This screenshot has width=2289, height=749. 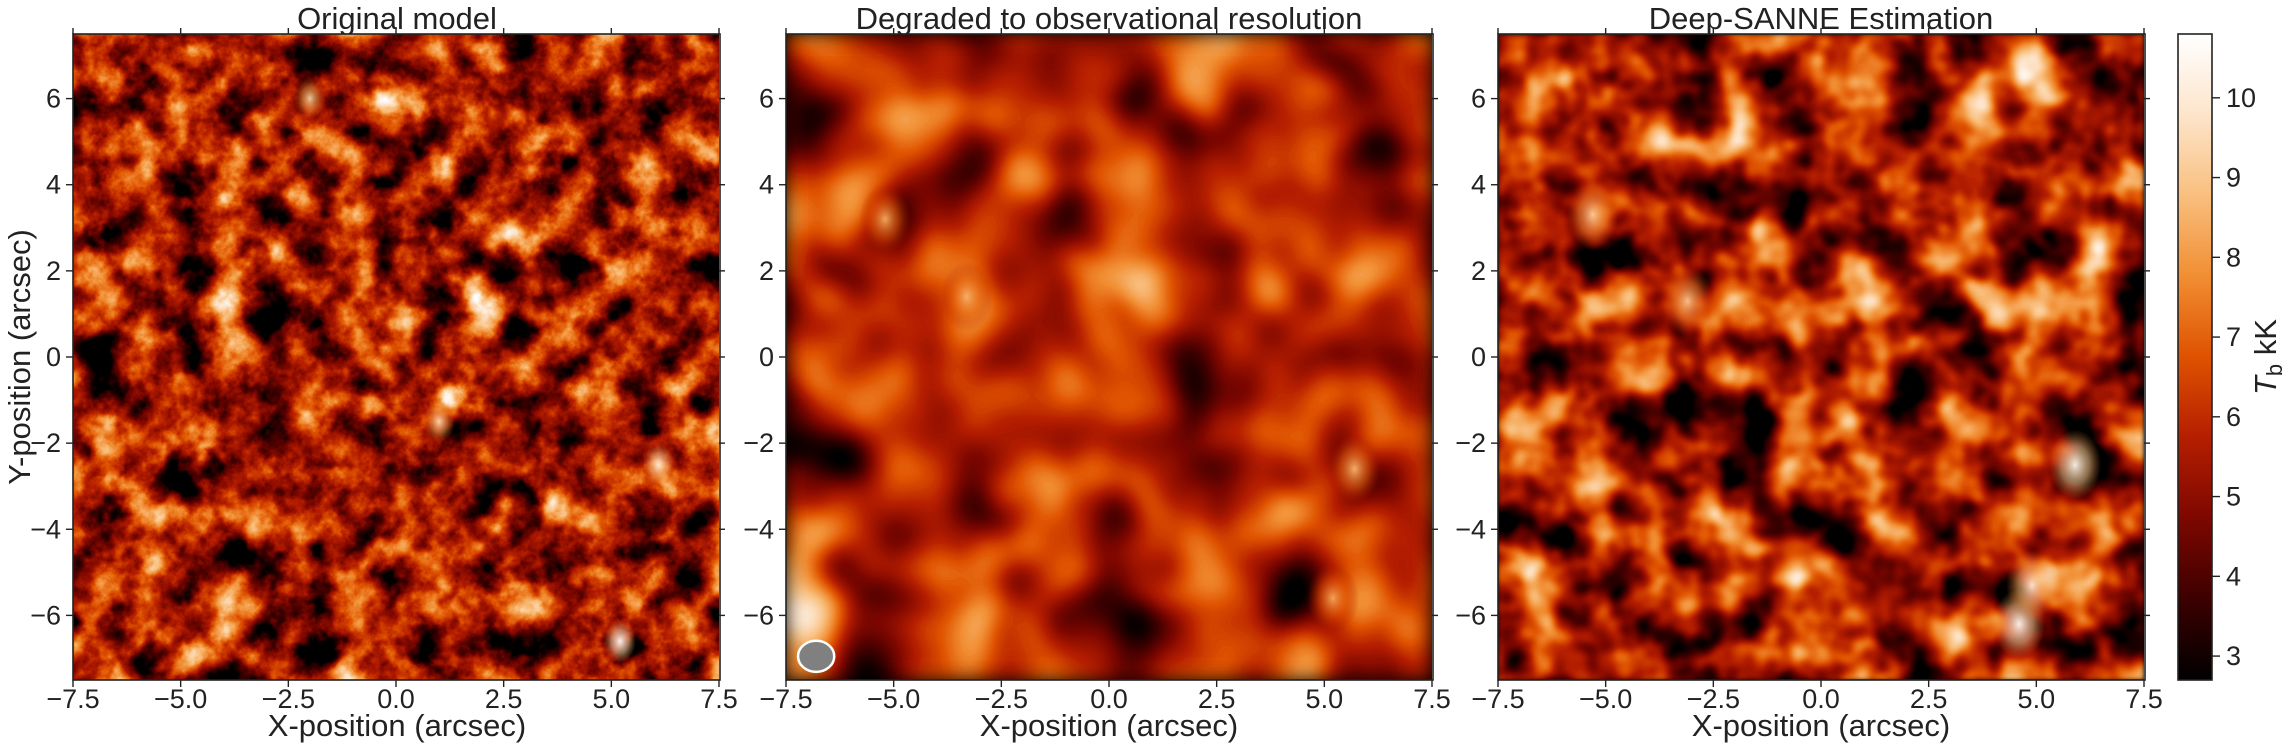 What do you see at coordinates (2233, 656) in the screenshot?
I see `colorbar-tick-label: 3` at bounding box center [2233, 656].